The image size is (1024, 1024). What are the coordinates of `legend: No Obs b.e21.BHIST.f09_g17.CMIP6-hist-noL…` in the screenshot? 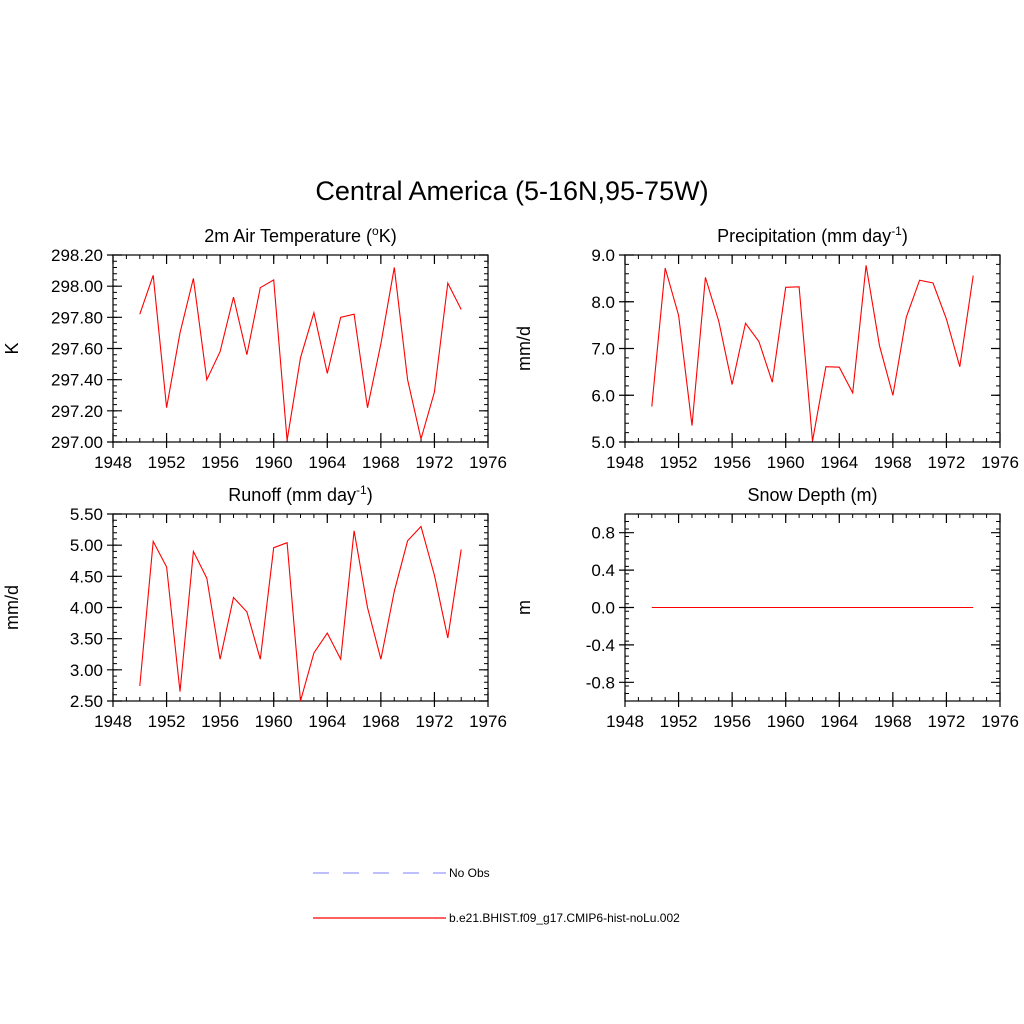 It's located at (496, 895).